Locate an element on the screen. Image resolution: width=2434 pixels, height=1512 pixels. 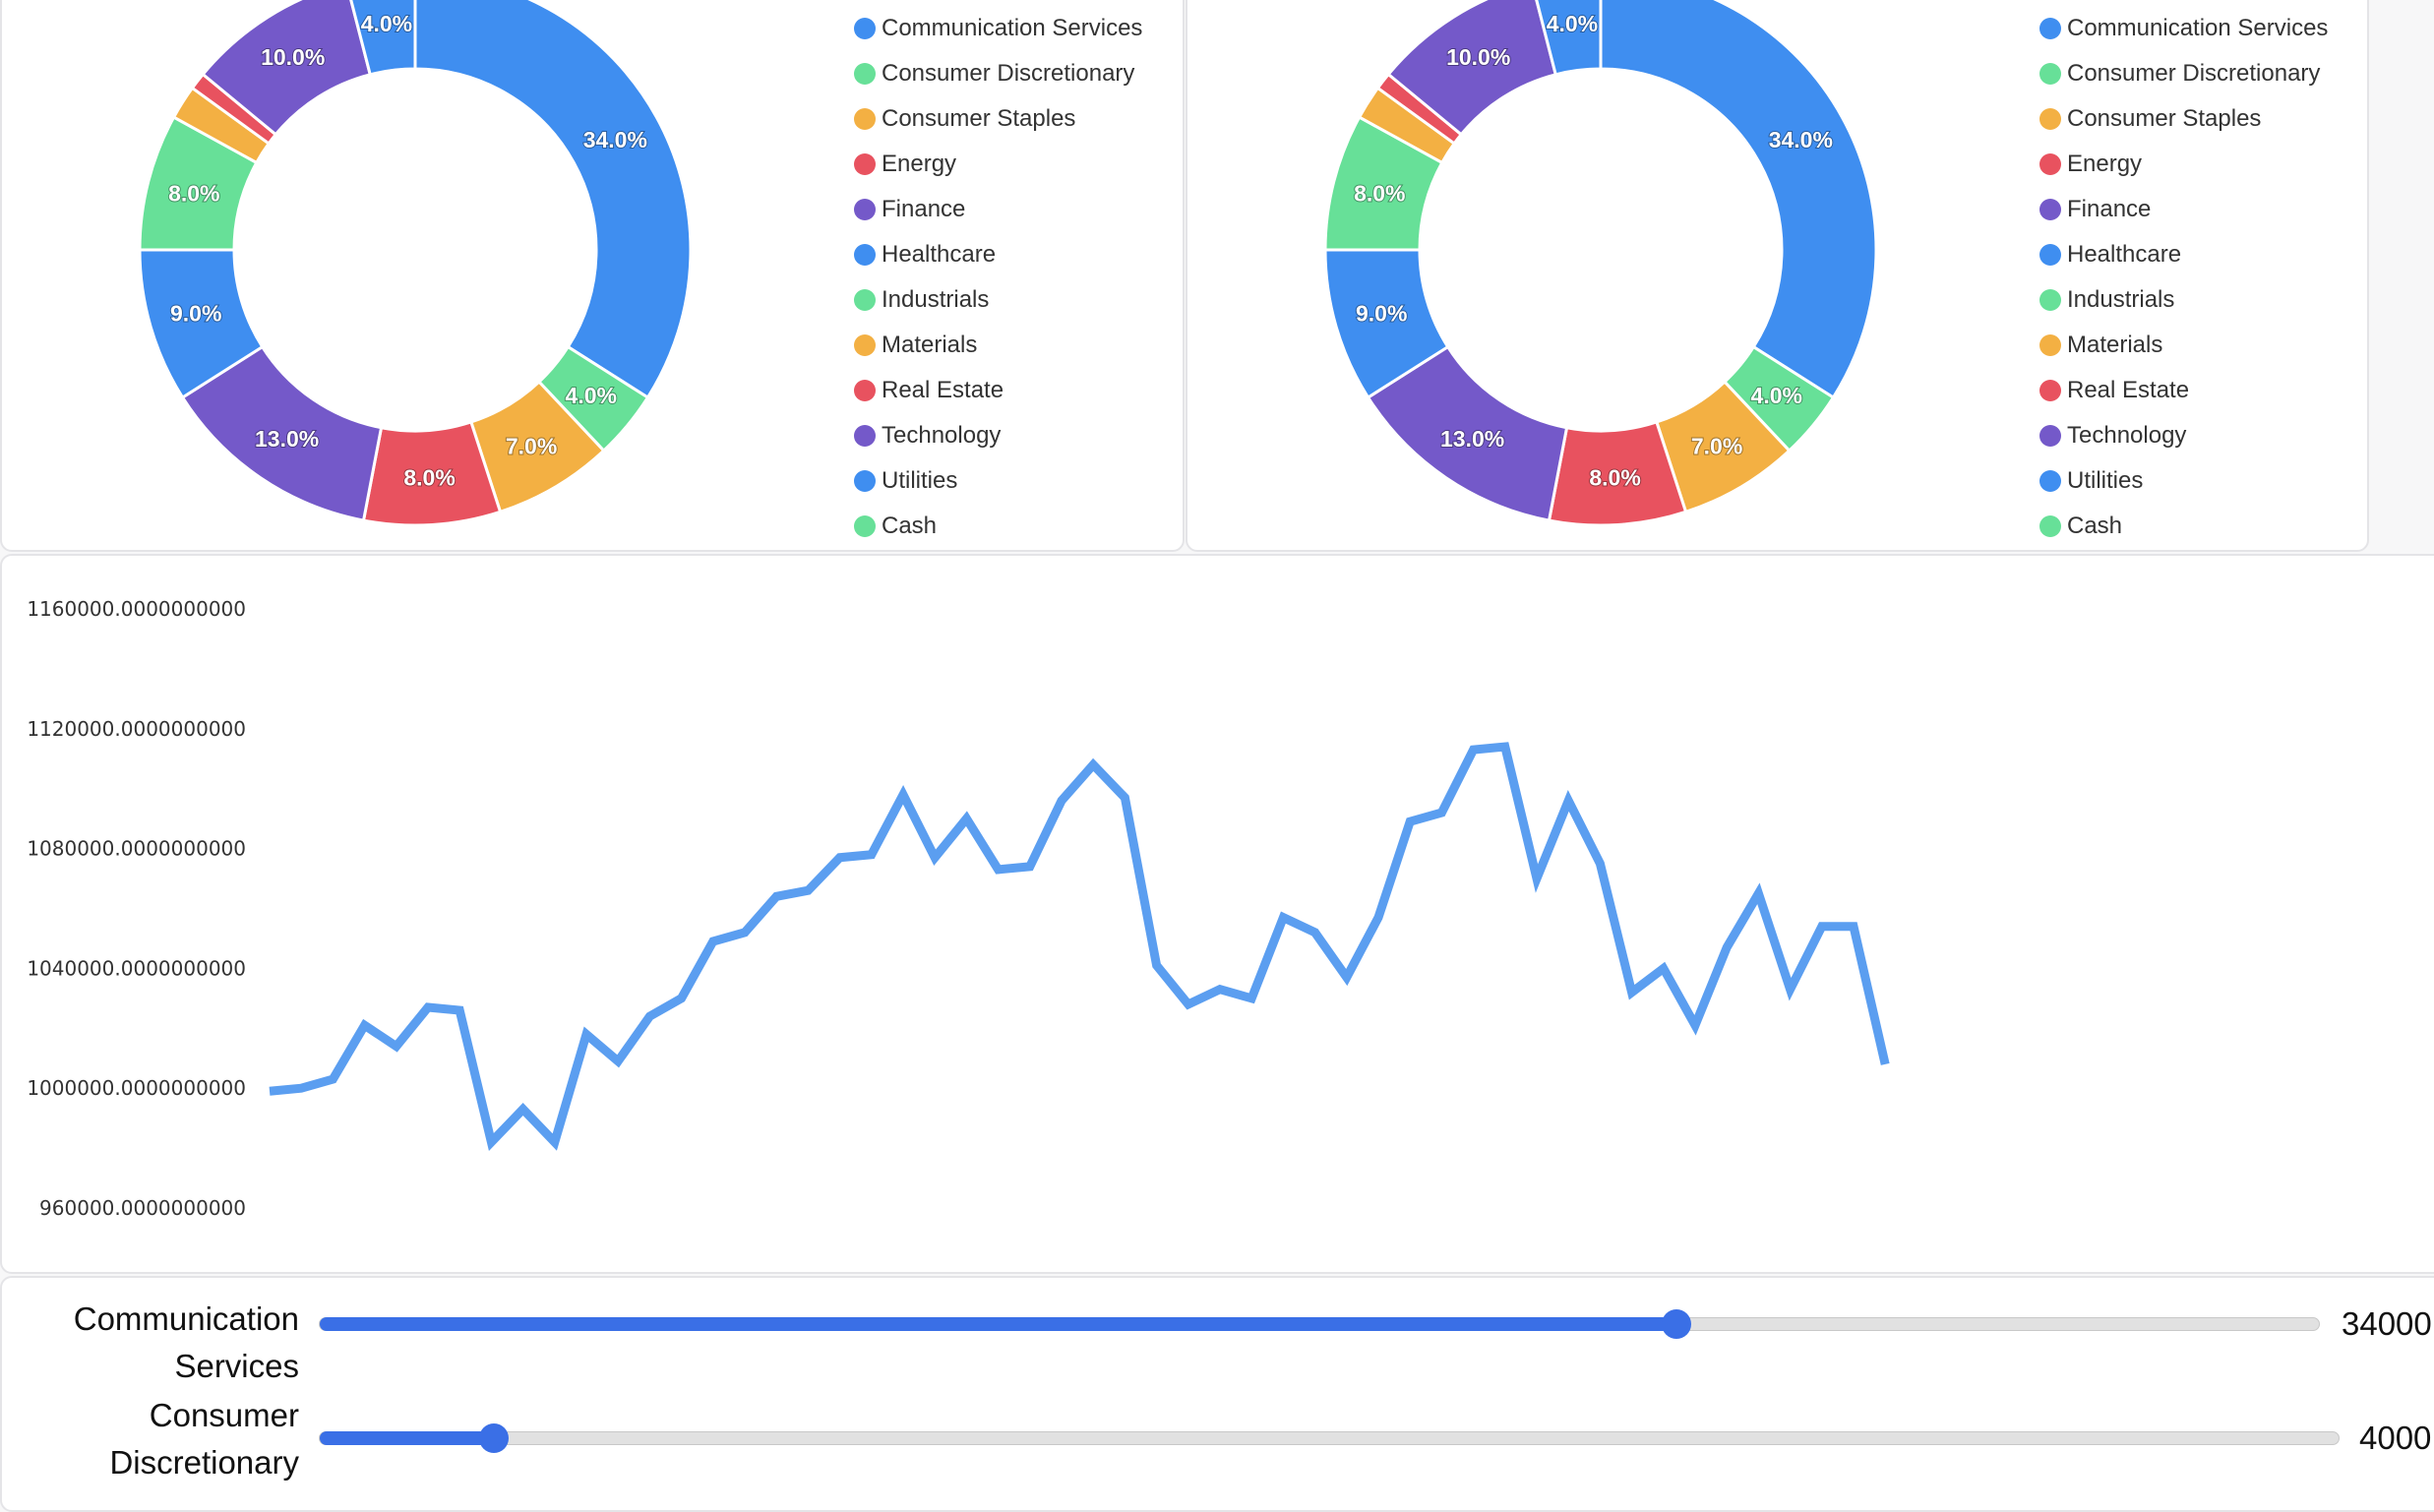
y-tick-label: 1120000.0000000000 is located at coordinates (136, 729).